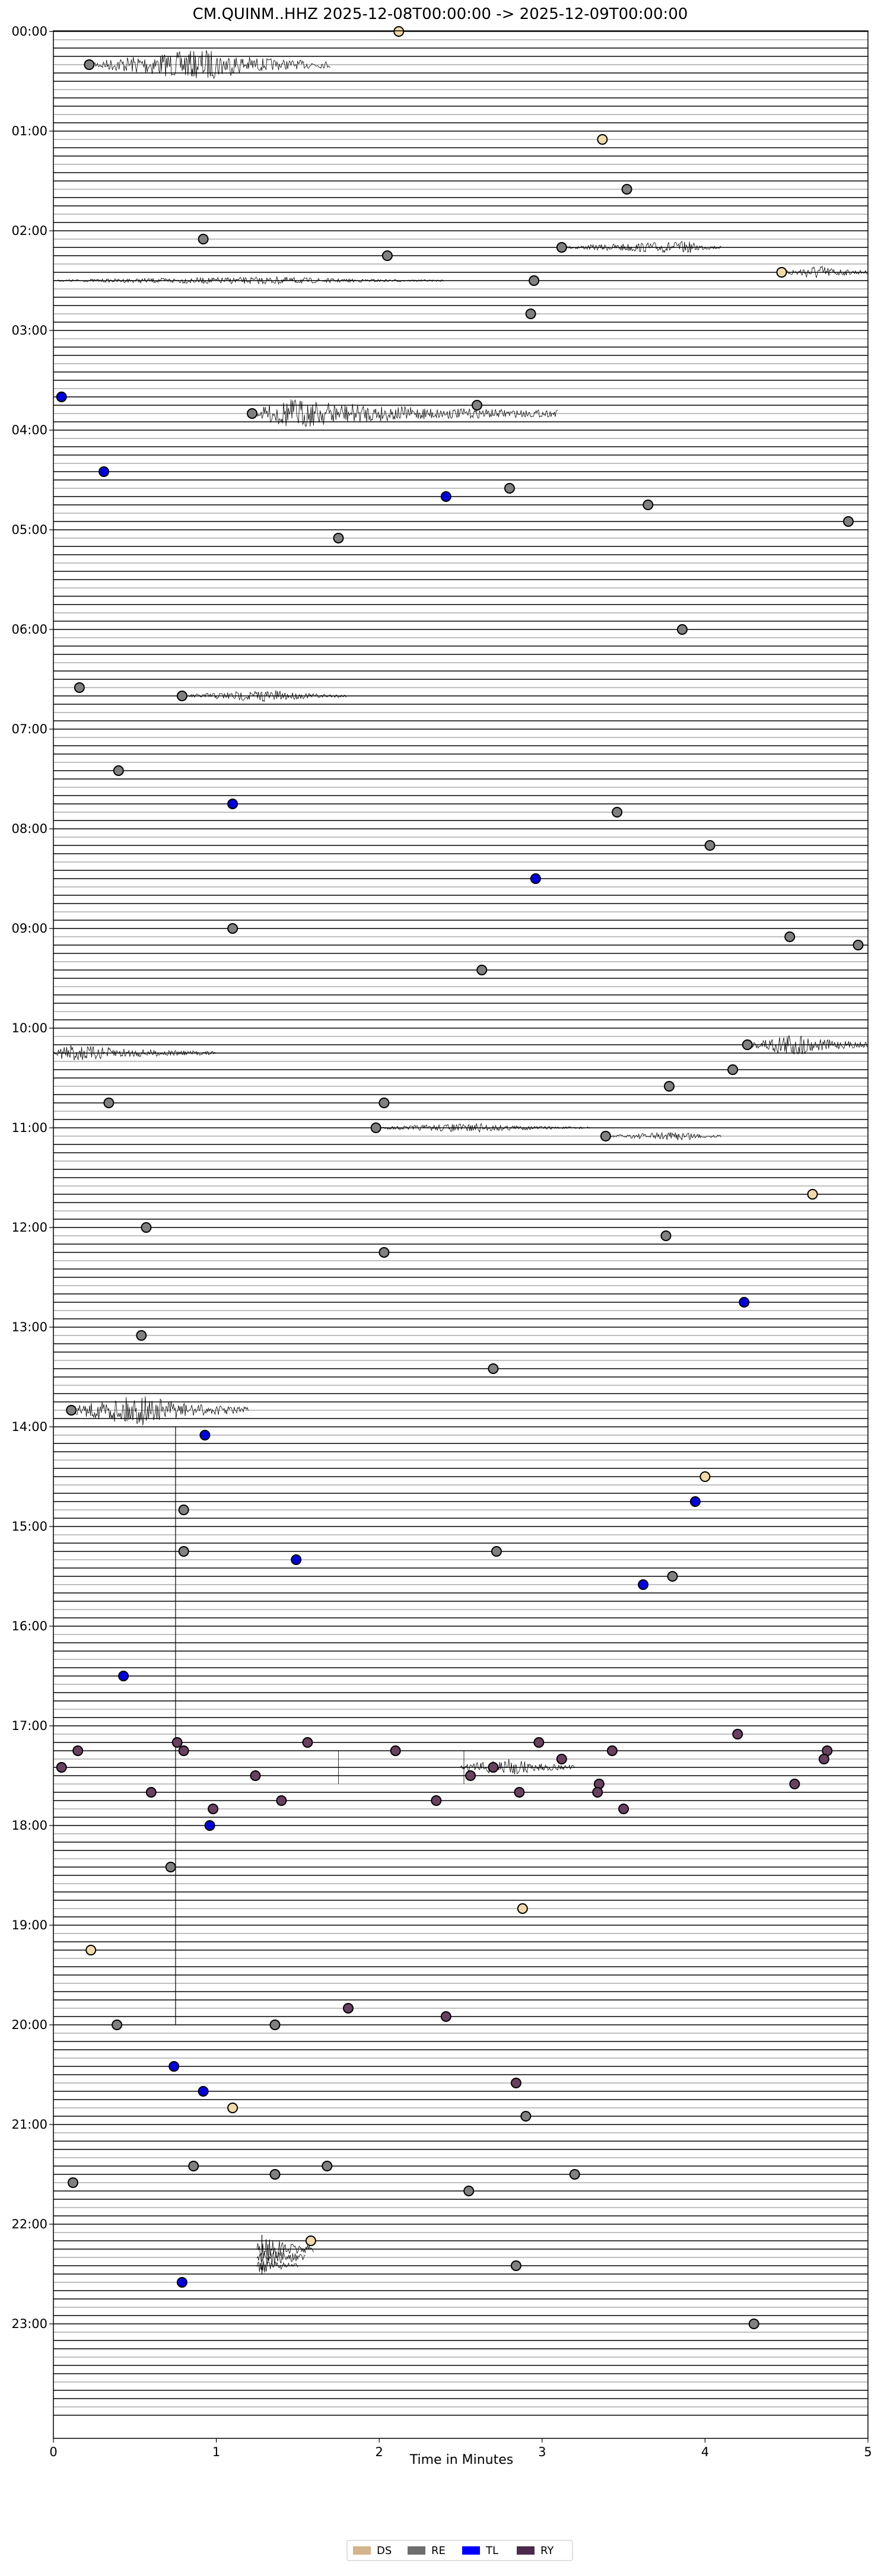 The height and width of the screenshot is (2576, 881). What do you see at coordinates (29, 2124) in the screenshot?
I see `y-tick-label: 21:00` at bounding box center [29, 2124].